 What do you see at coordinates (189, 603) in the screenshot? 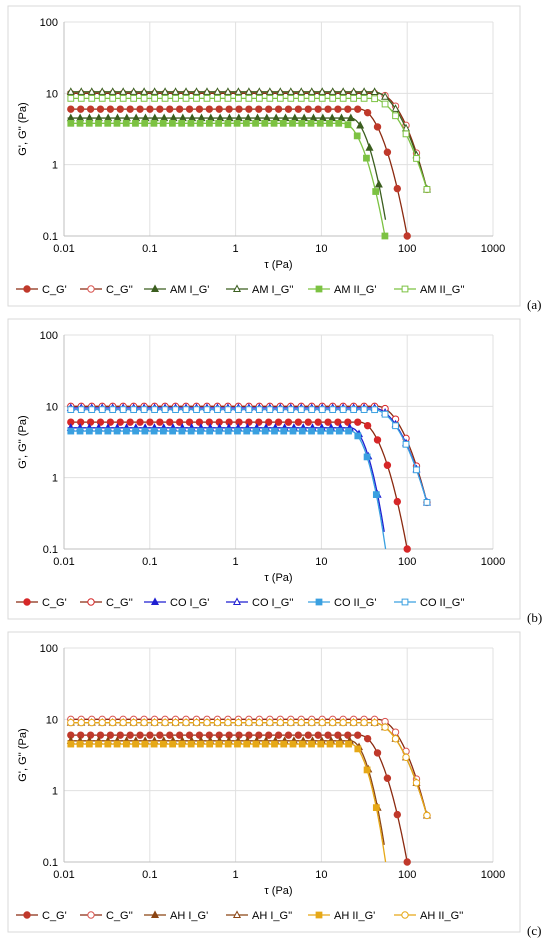
I see `legend-label: CO I_G'` at bounding box center [189, 603].